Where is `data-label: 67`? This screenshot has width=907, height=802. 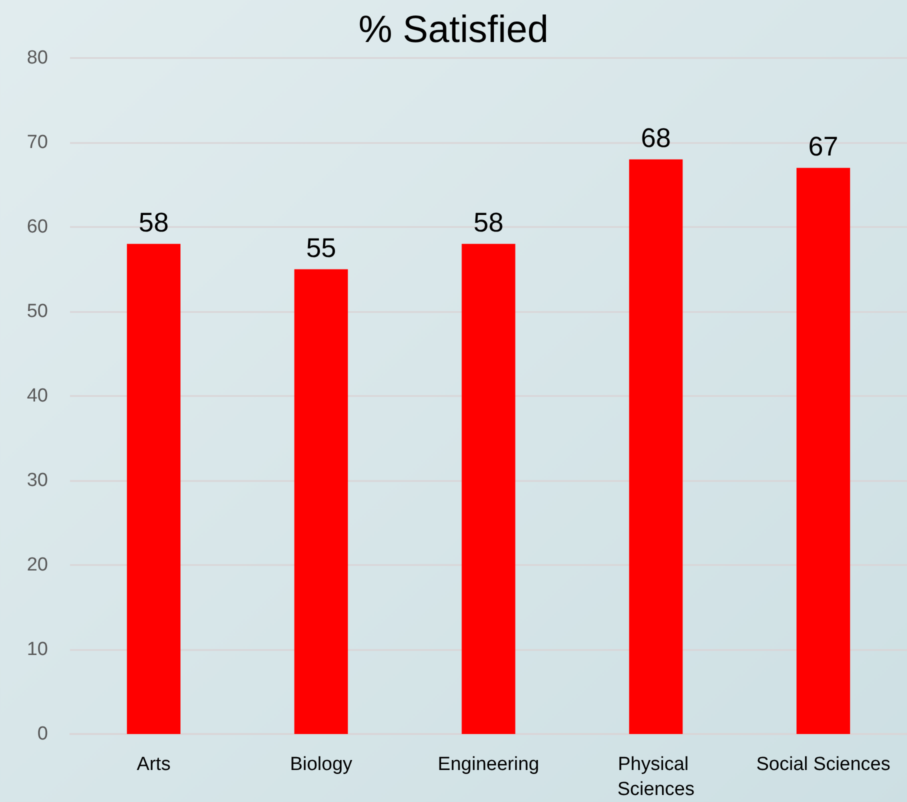
data-label: 67 is located at coordinates (823, 146).